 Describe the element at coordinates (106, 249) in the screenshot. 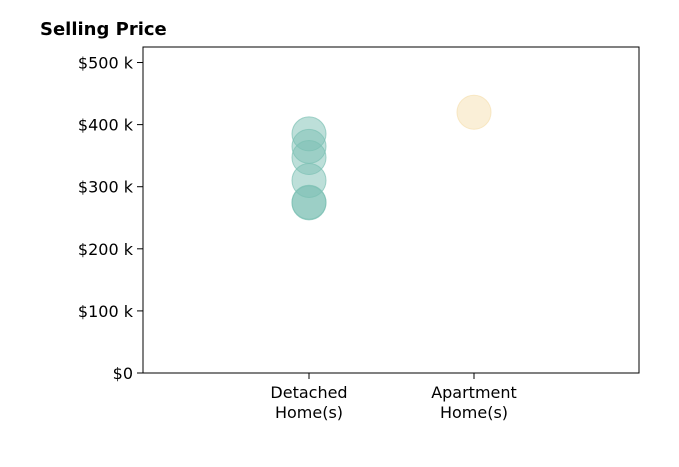

I see `y-tick-label: $200 k` at that location.